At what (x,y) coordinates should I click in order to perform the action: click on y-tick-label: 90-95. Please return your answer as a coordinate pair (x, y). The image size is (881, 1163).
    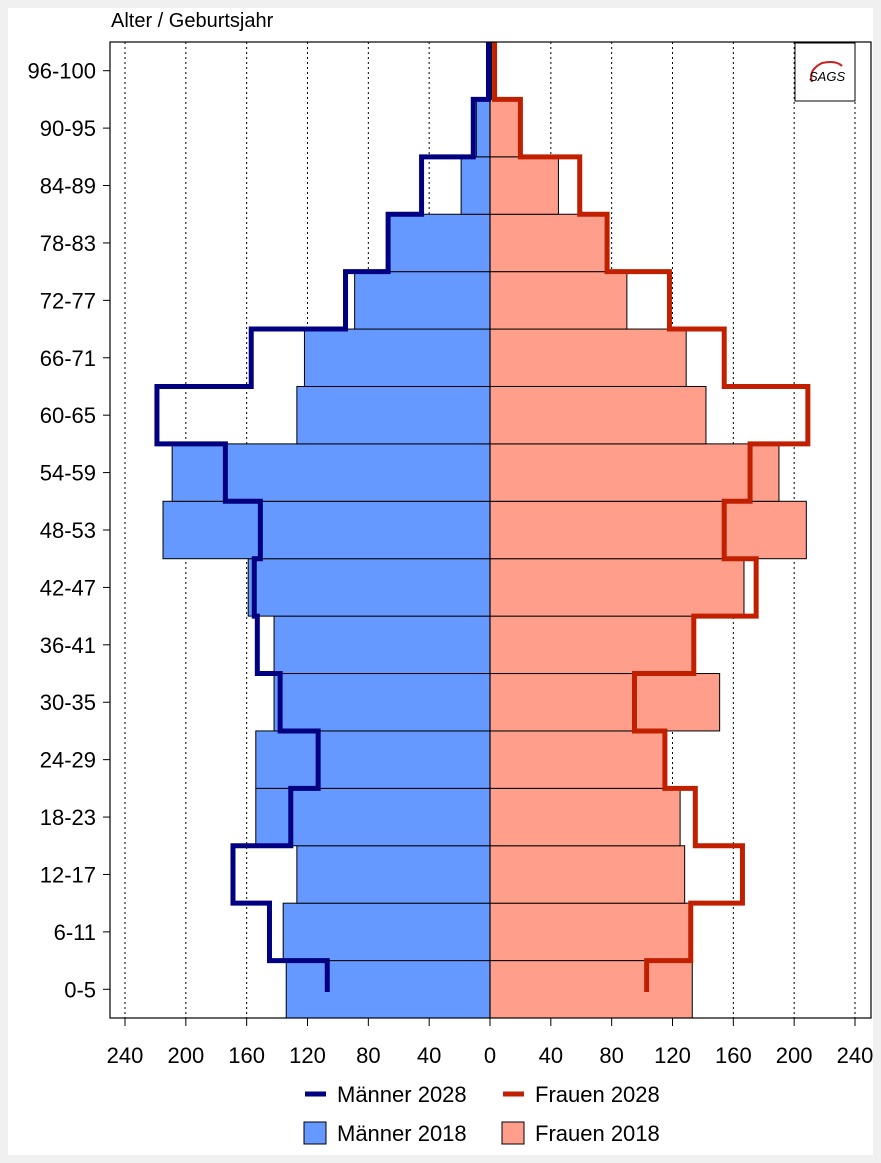
    Looking at the image, I should click on (68, 128).